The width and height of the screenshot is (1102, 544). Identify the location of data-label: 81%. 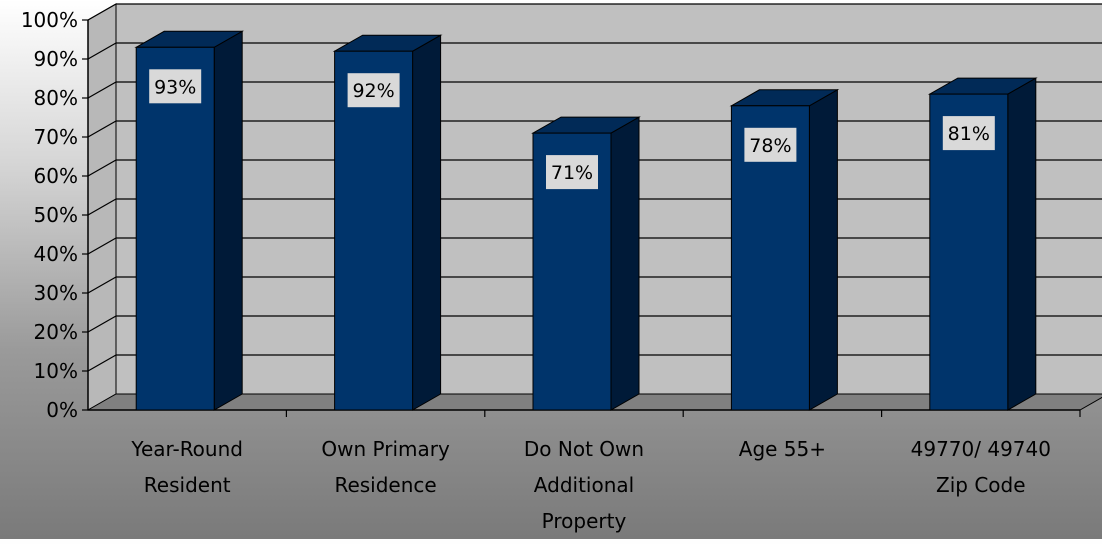
(968, 133).